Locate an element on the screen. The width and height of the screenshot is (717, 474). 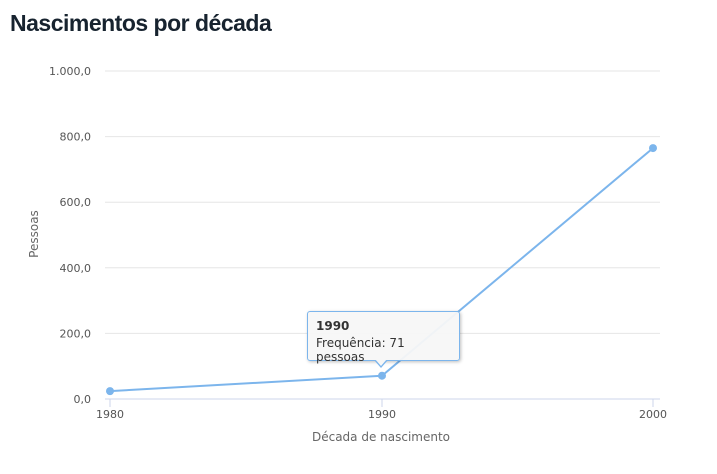
y-tick-label: 1.000,0 is located at coordinates (70, 71).